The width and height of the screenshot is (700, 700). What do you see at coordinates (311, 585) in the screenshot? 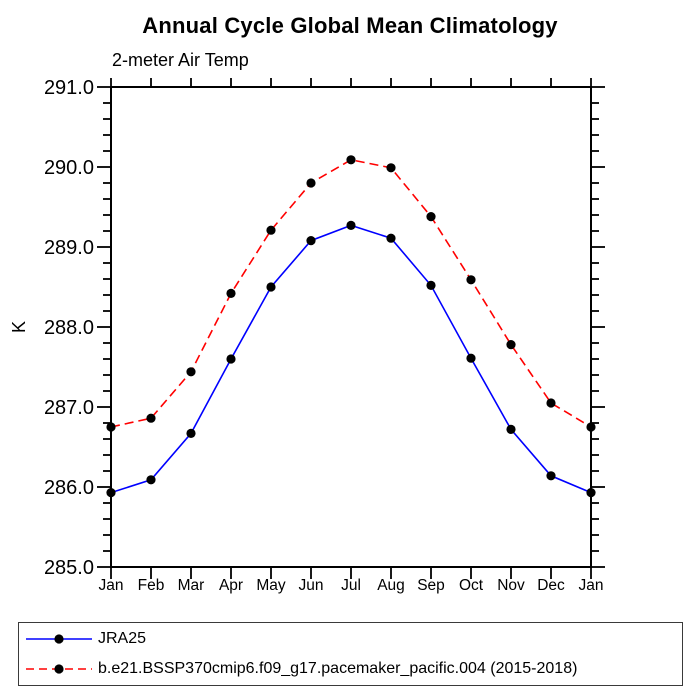
I see `x-tick-label: Jun` at bounding box center [311, 585].